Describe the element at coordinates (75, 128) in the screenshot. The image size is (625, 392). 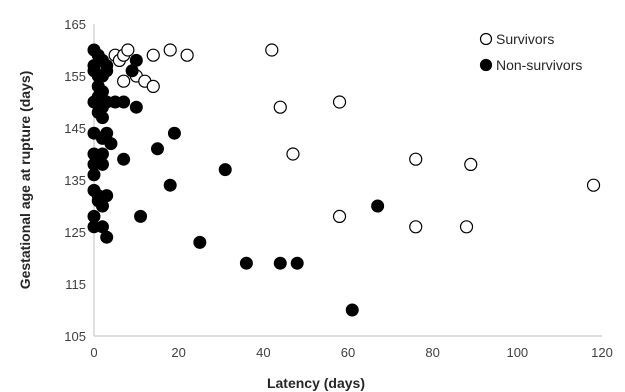
I see `y-tick-label: 145` at that location.